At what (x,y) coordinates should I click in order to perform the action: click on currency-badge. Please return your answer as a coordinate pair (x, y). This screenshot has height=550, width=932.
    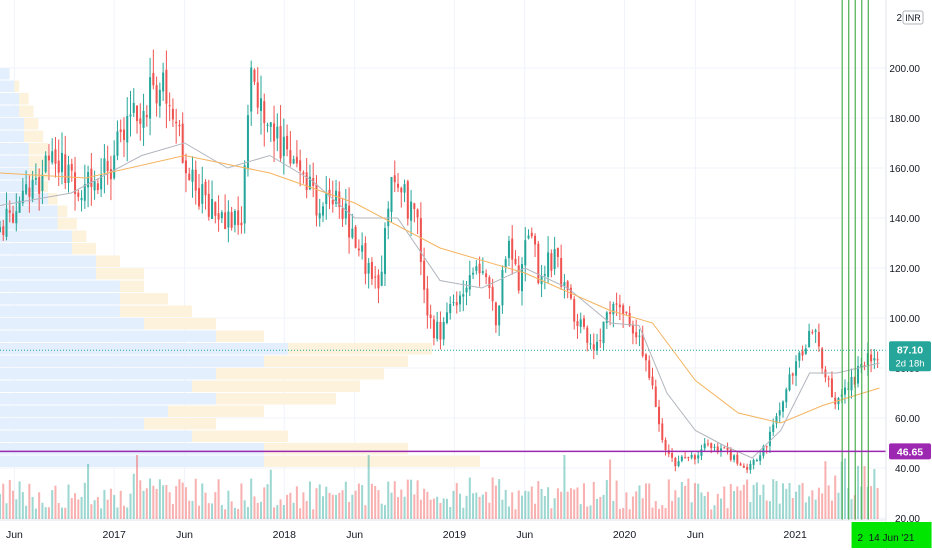
    Looking at the image, I should click on (913, 17).